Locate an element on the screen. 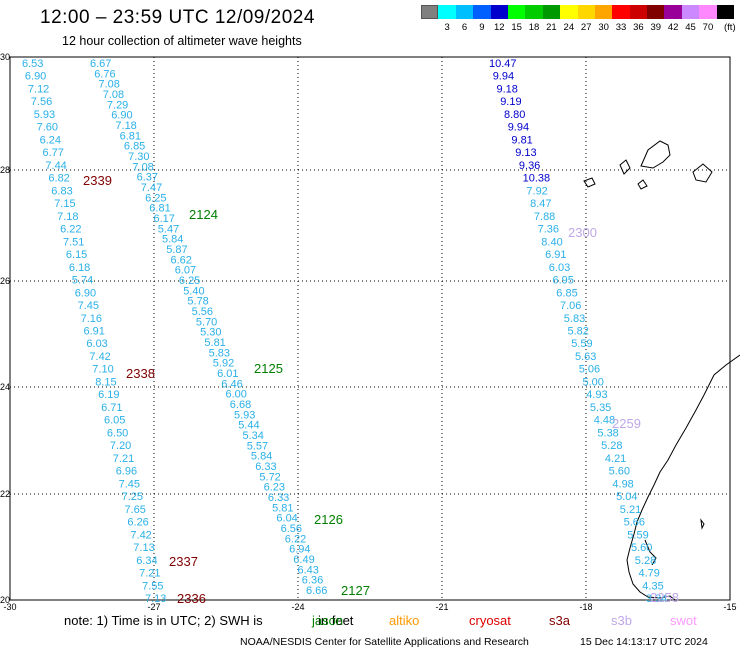  wave-height-value: 5.56 is located at coordinates (202, 312).